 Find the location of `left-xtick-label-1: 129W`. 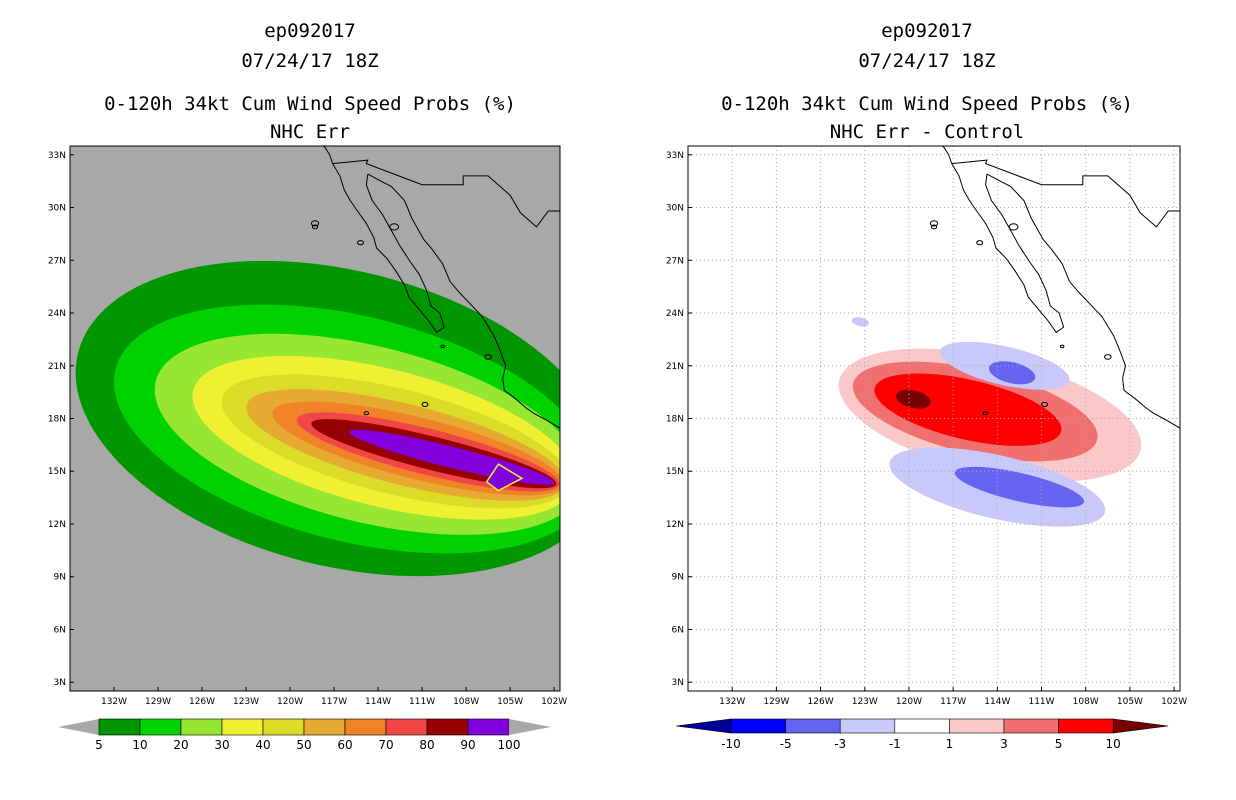

left-xtick-label-1: 129W is located at coordinates (158, 702).